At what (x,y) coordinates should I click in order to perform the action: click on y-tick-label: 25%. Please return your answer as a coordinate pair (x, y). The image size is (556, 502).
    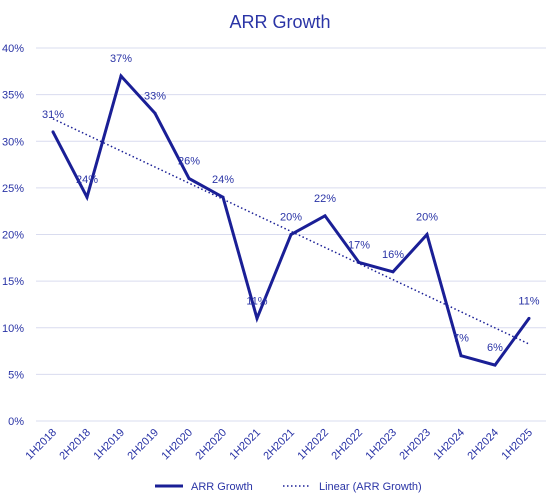
    Looking at the image, I should click on (13, 189).